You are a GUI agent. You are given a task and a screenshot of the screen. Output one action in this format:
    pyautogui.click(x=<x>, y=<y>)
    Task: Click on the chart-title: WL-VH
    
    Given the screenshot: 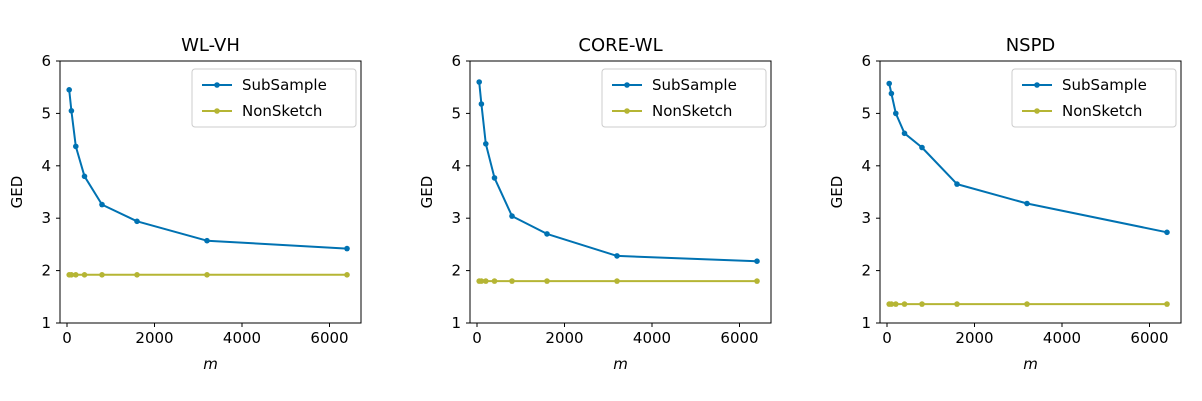 What is the action you would take?
    pyautogui.click(x=210, y=45)
    